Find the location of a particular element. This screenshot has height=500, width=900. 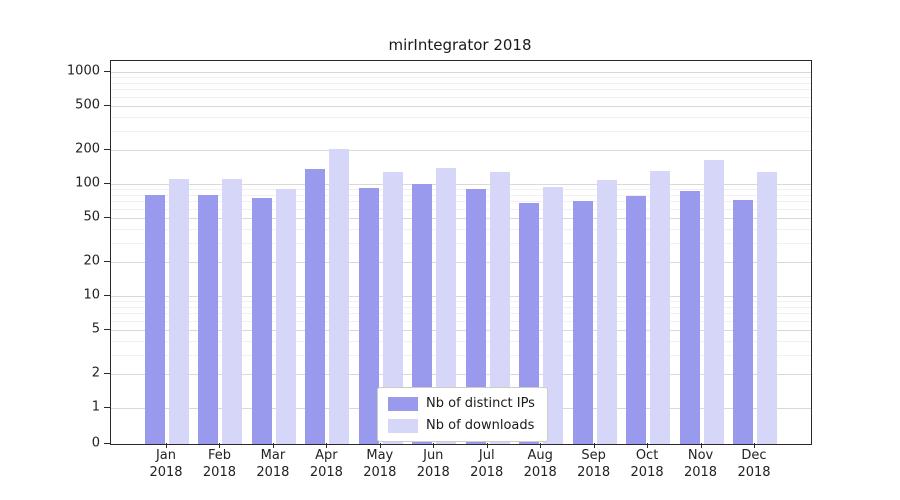

legend-item-downloads: Nb of downloads is located at coordinates (461, 425).